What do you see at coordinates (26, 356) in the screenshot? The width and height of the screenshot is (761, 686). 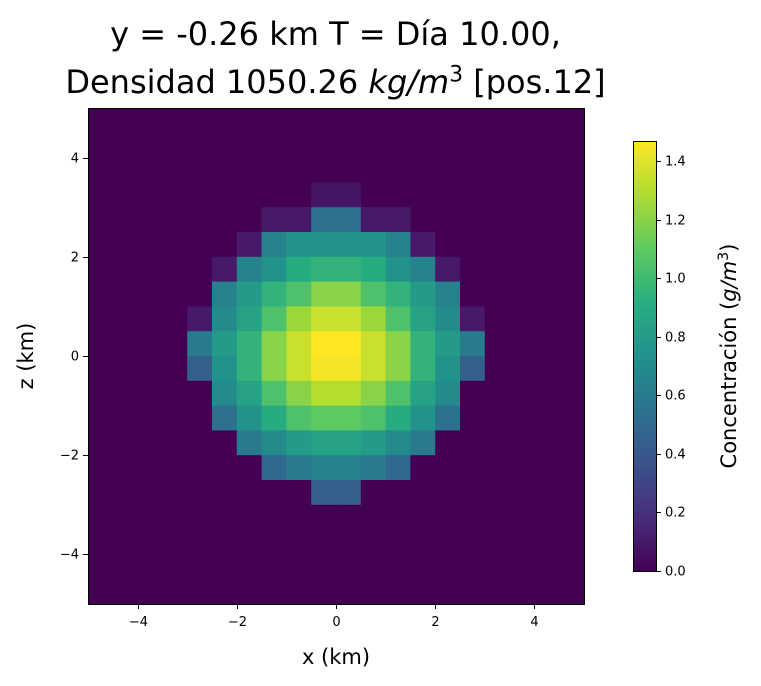 I see `y-axis-label: z (km)` at bounding box center [26, 356].